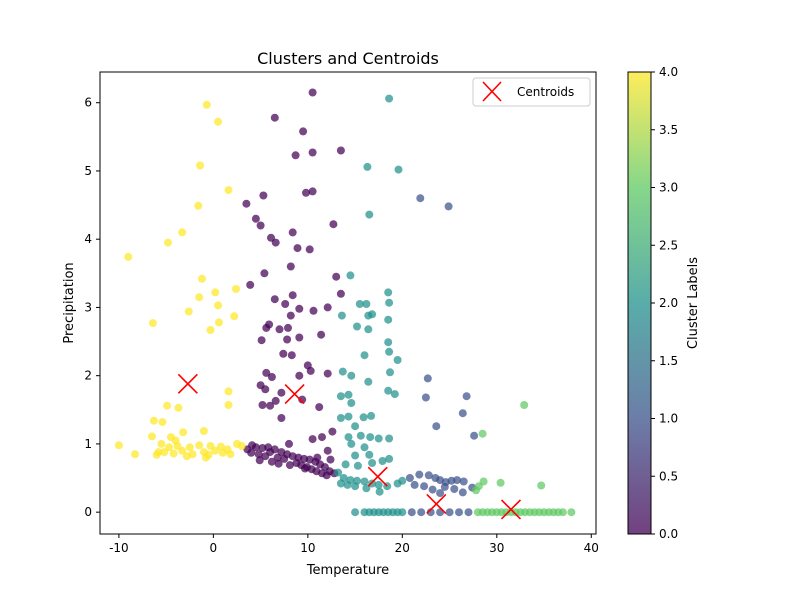 This screenshot has width=800, height=604. I want to click on colorbar-label: Cluster Labels, so click(693, 303).